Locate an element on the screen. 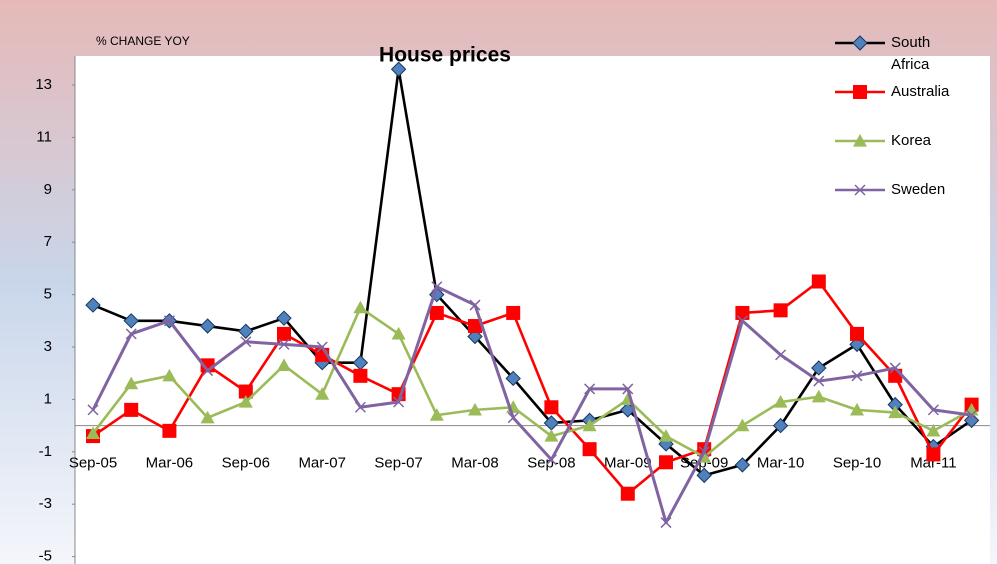  legend-label: Sweden is located at coordinates (918, 189).